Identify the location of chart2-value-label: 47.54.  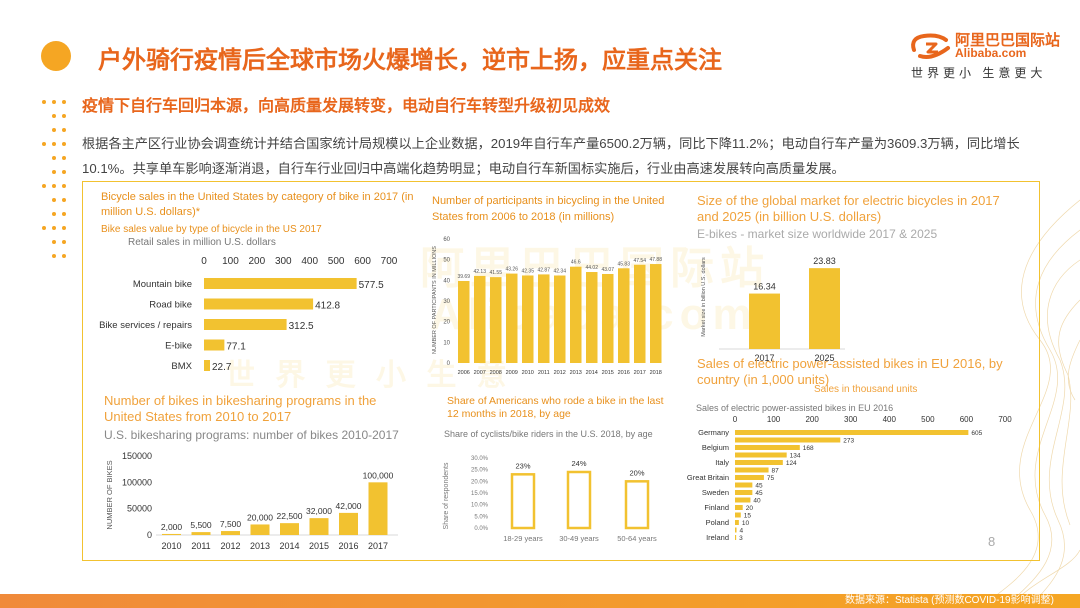
(639, 261).